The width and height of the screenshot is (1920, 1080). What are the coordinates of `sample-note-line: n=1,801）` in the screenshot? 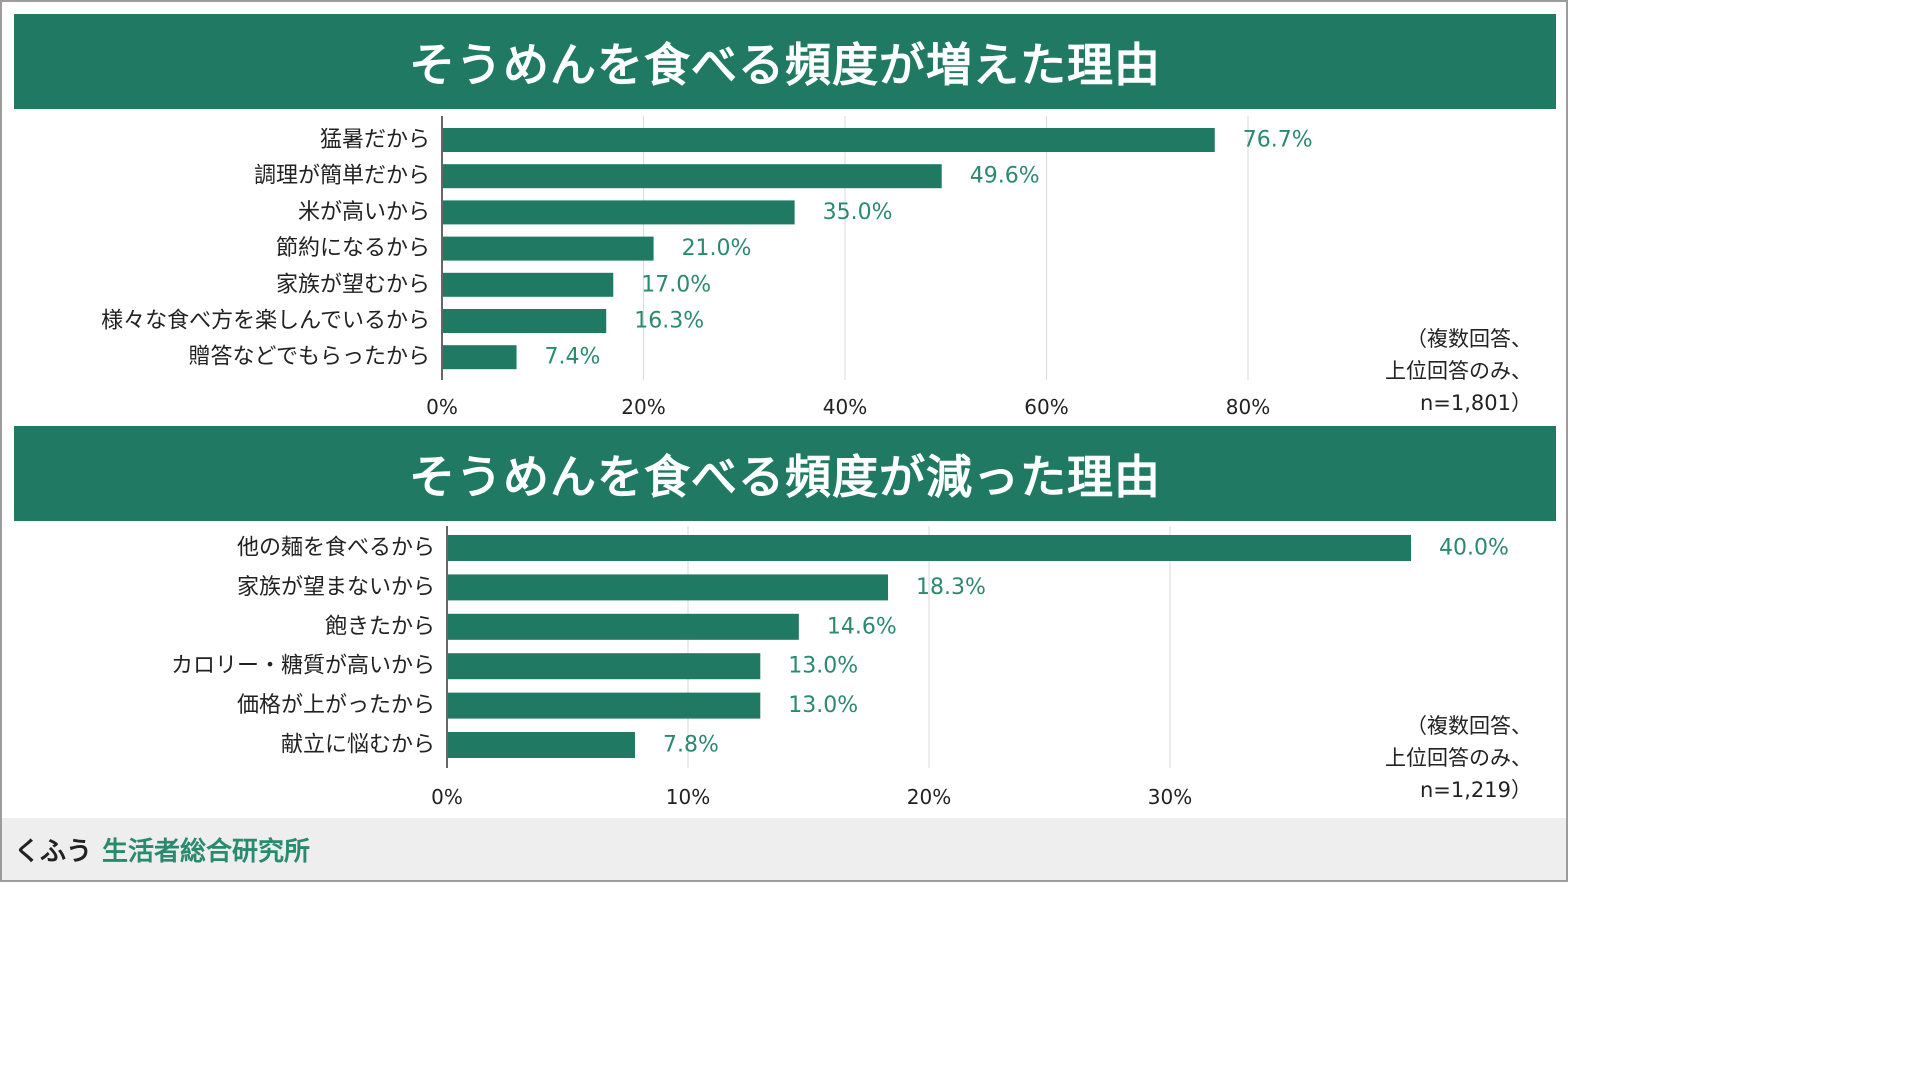 It's located at (1476, 403).